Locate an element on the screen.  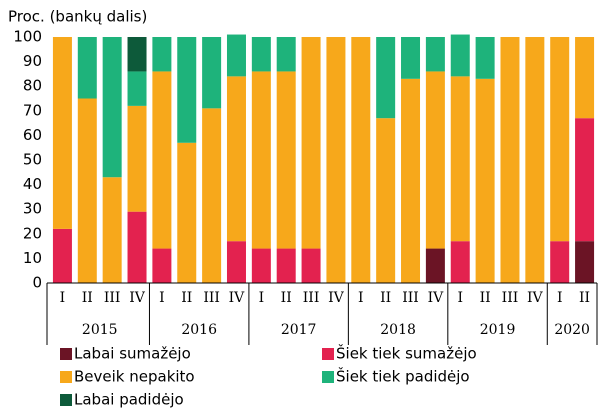
year-label: 2020 is located at coordinates (572, 330).